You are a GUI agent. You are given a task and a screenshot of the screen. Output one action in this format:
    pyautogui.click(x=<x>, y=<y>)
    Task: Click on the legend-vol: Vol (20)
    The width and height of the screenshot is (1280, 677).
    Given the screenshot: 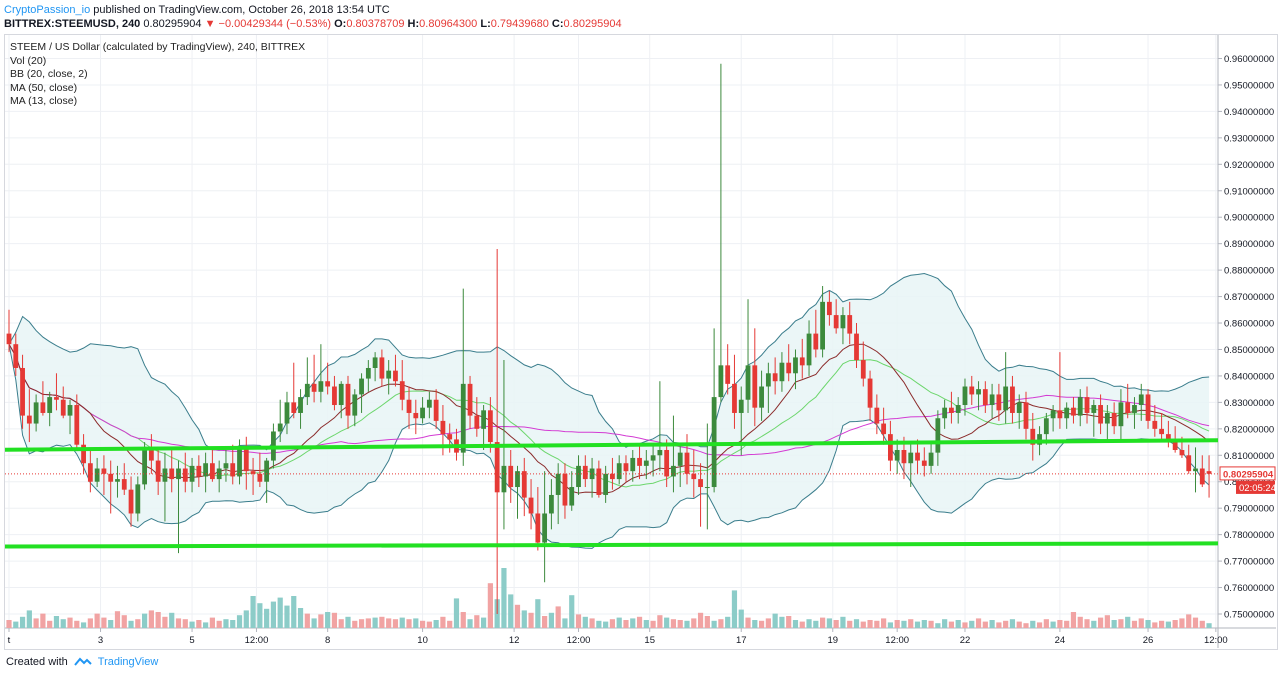 What is the action you would take?
    pyautogui.click(x=28, y=60)
    